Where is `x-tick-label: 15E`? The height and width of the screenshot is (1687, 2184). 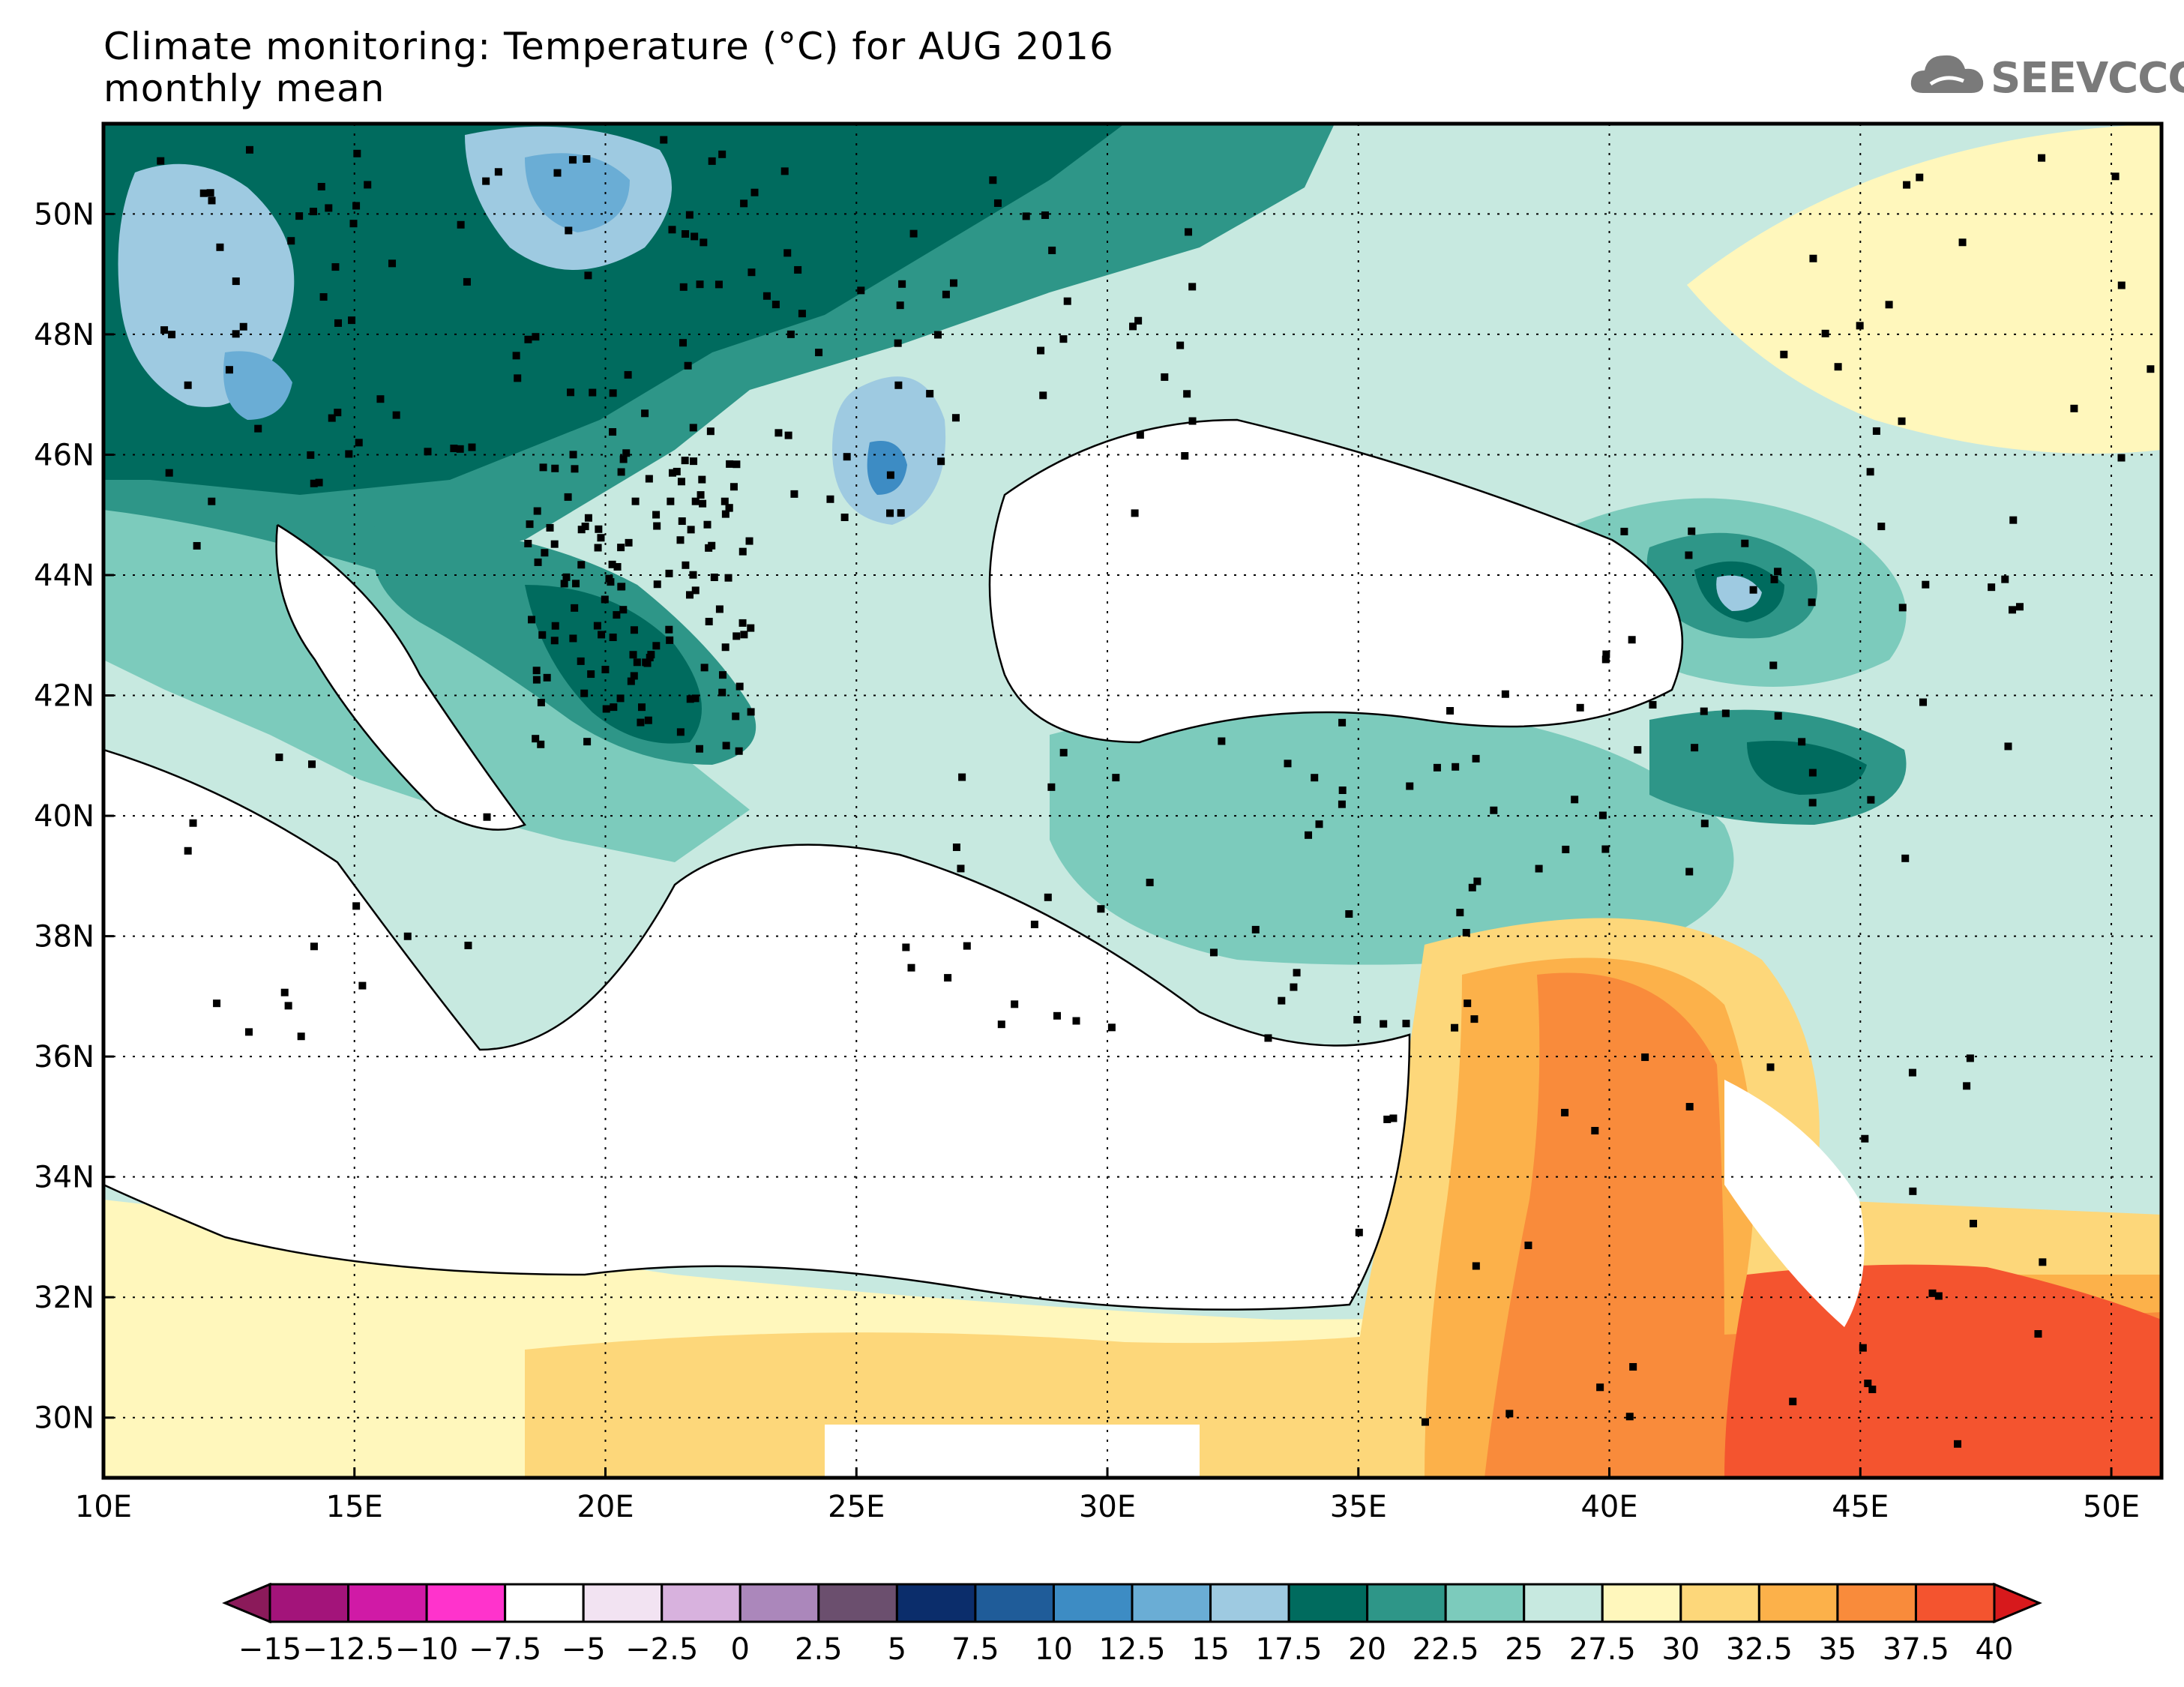
x-tick-label: 15E is located at coordinates (354, 1507).